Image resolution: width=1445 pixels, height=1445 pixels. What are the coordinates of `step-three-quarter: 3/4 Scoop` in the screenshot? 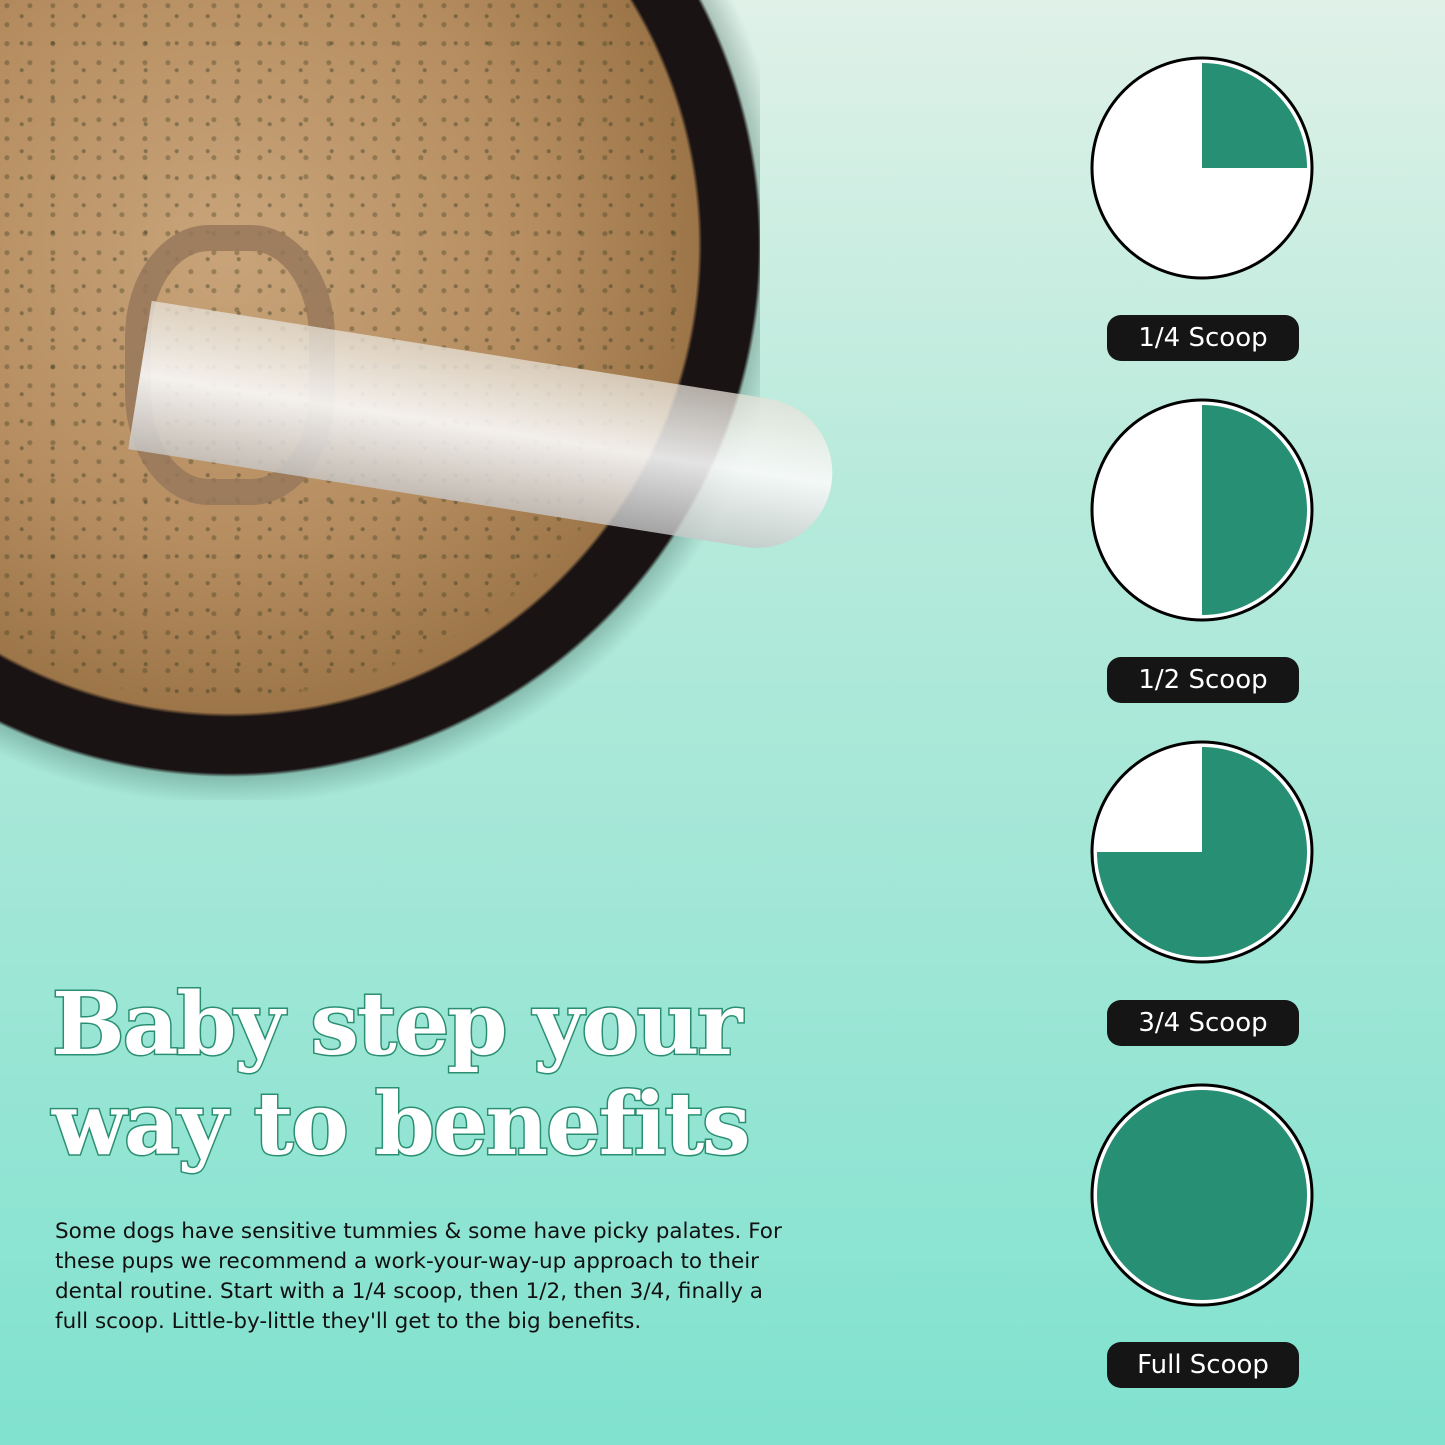 It's located at (1202, 893).